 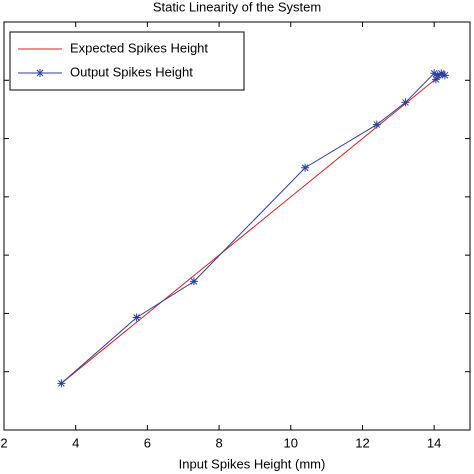 I want to click on chart-title: Static Linearity of the System, so click(x=237, y=7).